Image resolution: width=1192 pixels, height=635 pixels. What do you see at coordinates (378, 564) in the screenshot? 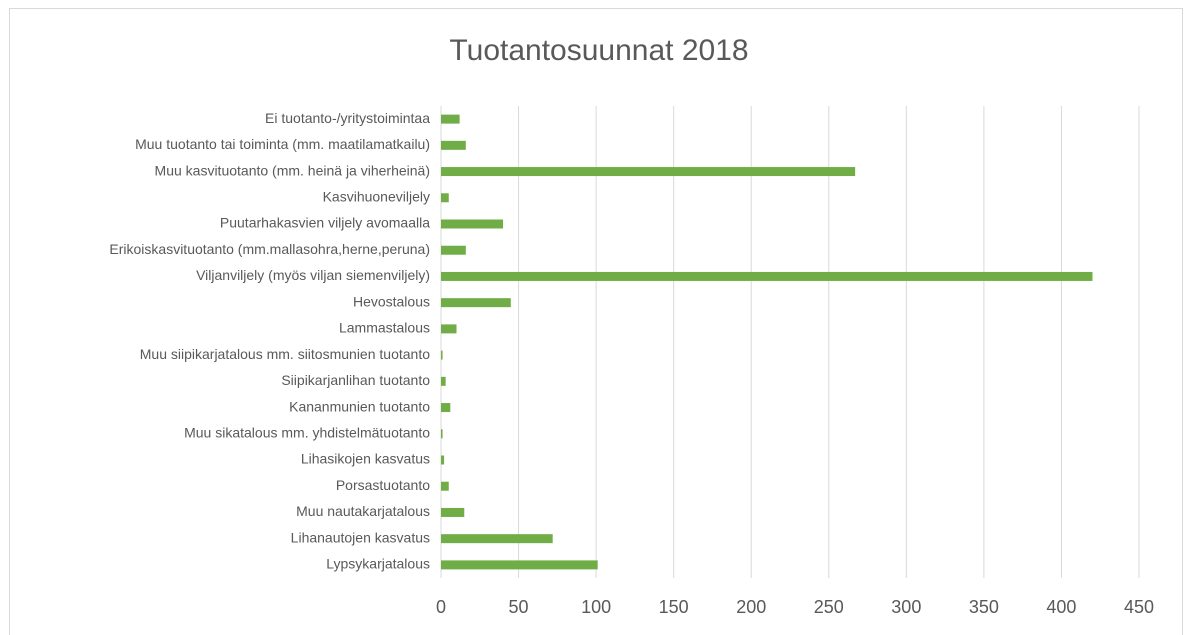
I see `y-tick-label: Lypsykarjatalous` at bounding box center [378, 564].